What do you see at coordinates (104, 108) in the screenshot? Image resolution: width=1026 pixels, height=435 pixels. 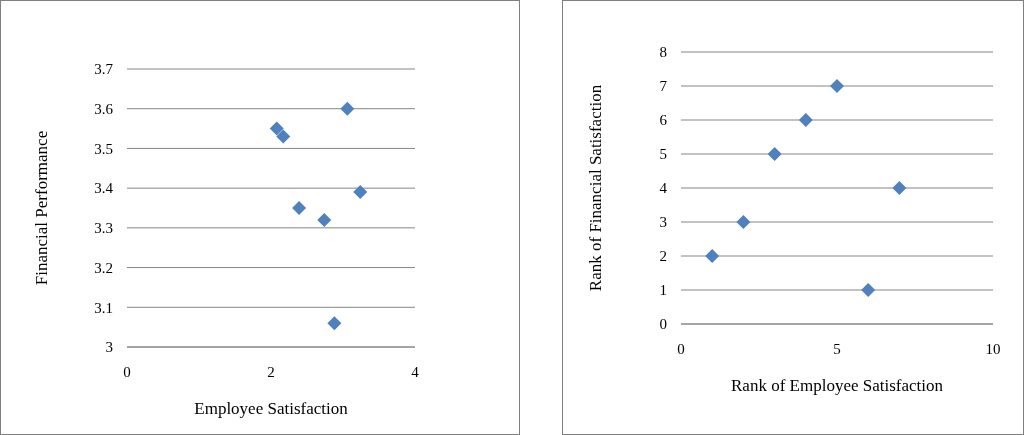 I see `y-tick-label: 3.6` at bounding box center [104, 108].